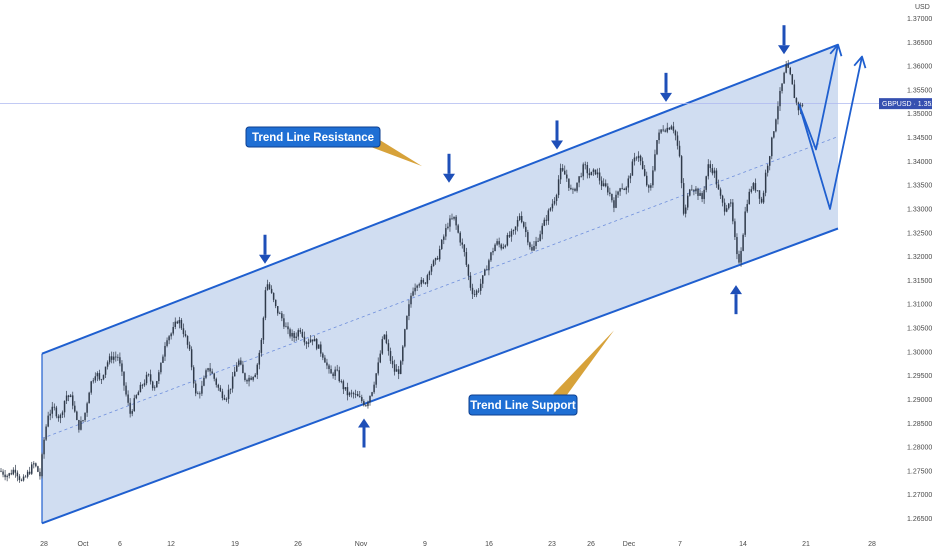 The image size is (932, 550). What do you see at coordinates (680, 544) in the screenshot?
I see `time-tick-label: 7` at bounding box center [680, 544].